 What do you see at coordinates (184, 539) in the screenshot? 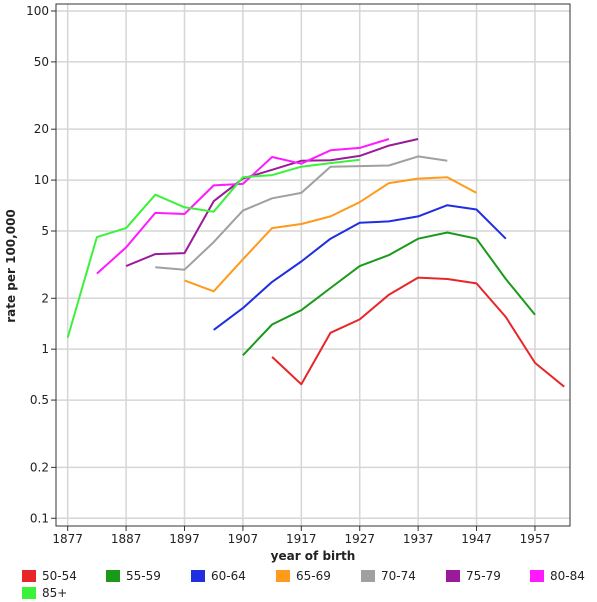
I see `x-tick-label: 1897` at bounding box center [184, 539].